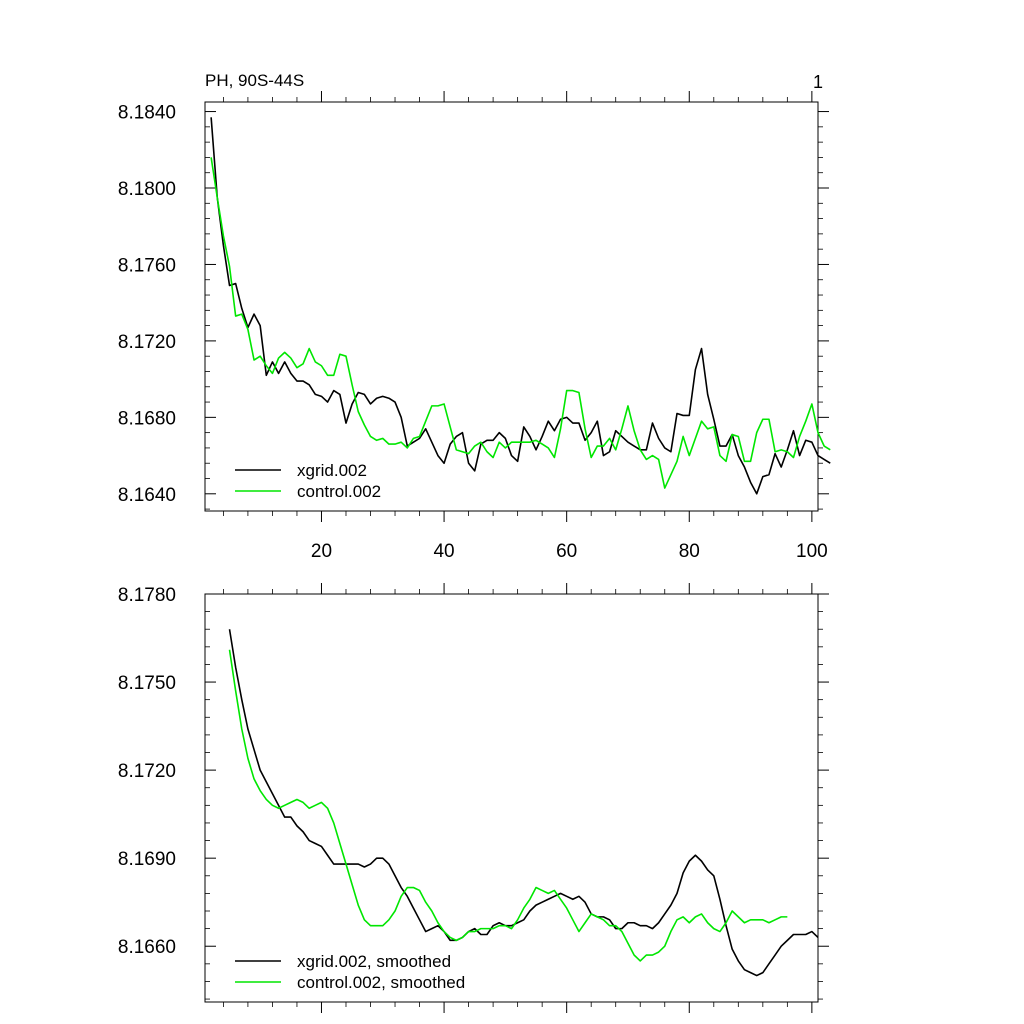 Image resolution: width=1024 pixels, height=1024 pixels. What do you see at coordinates (332, 470) in the screenshot?
I see `top-legend-label-xgrid: xgrid.002` at bounding box center [332, 470].